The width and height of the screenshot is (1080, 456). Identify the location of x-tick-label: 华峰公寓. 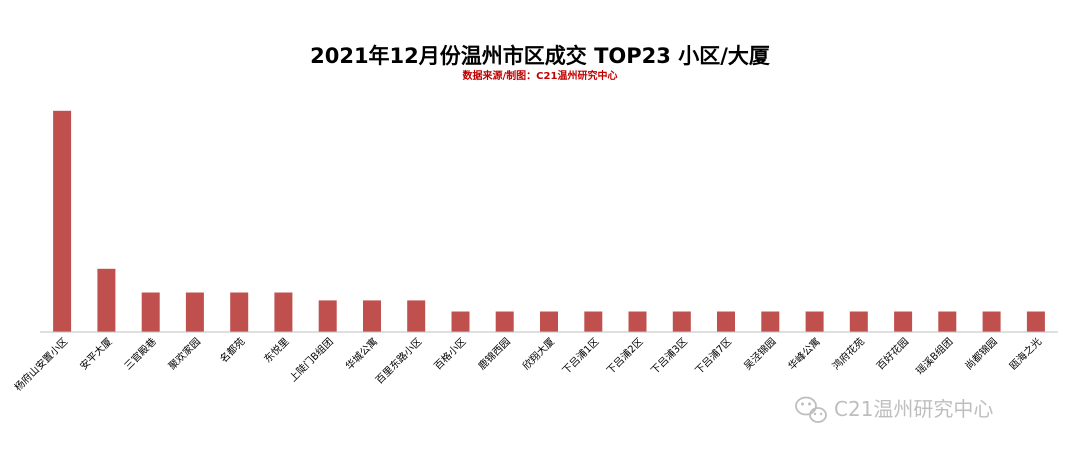
(803, 353).